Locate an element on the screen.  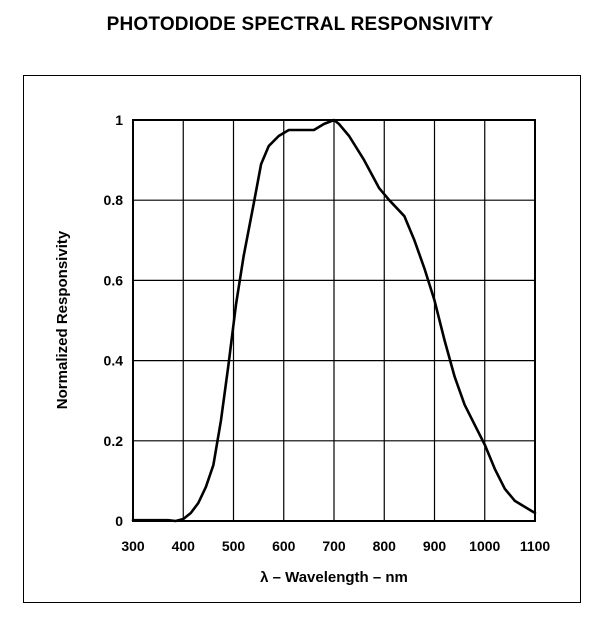
x-tick-label: 300 is located at coordinates (133, 546).